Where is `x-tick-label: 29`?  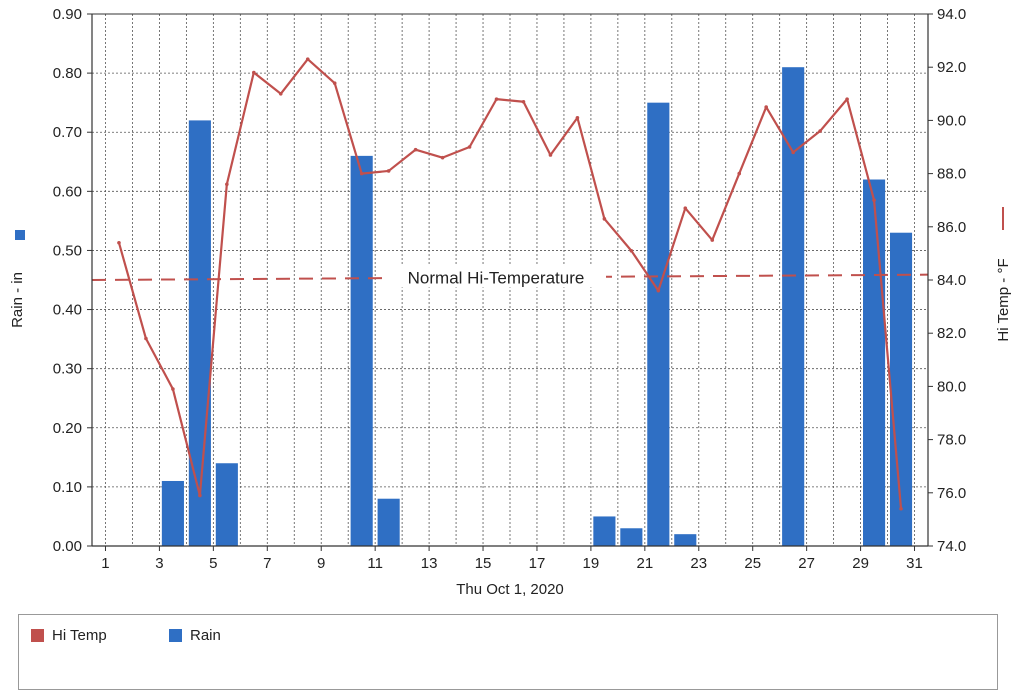
x-tick-label: 29 is located at coordinates (860, 563).